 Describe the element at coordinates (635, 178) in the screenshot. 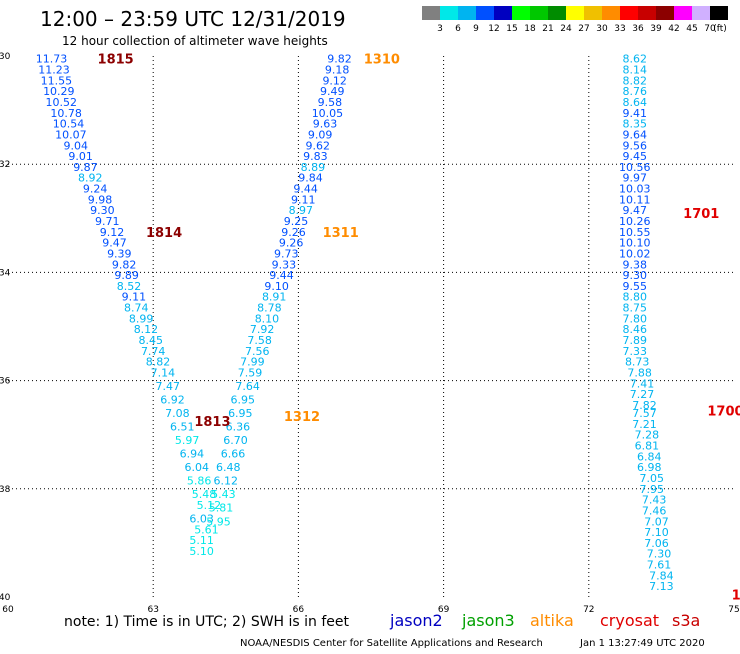

I see `swh-value-label: 9.97` at that location.